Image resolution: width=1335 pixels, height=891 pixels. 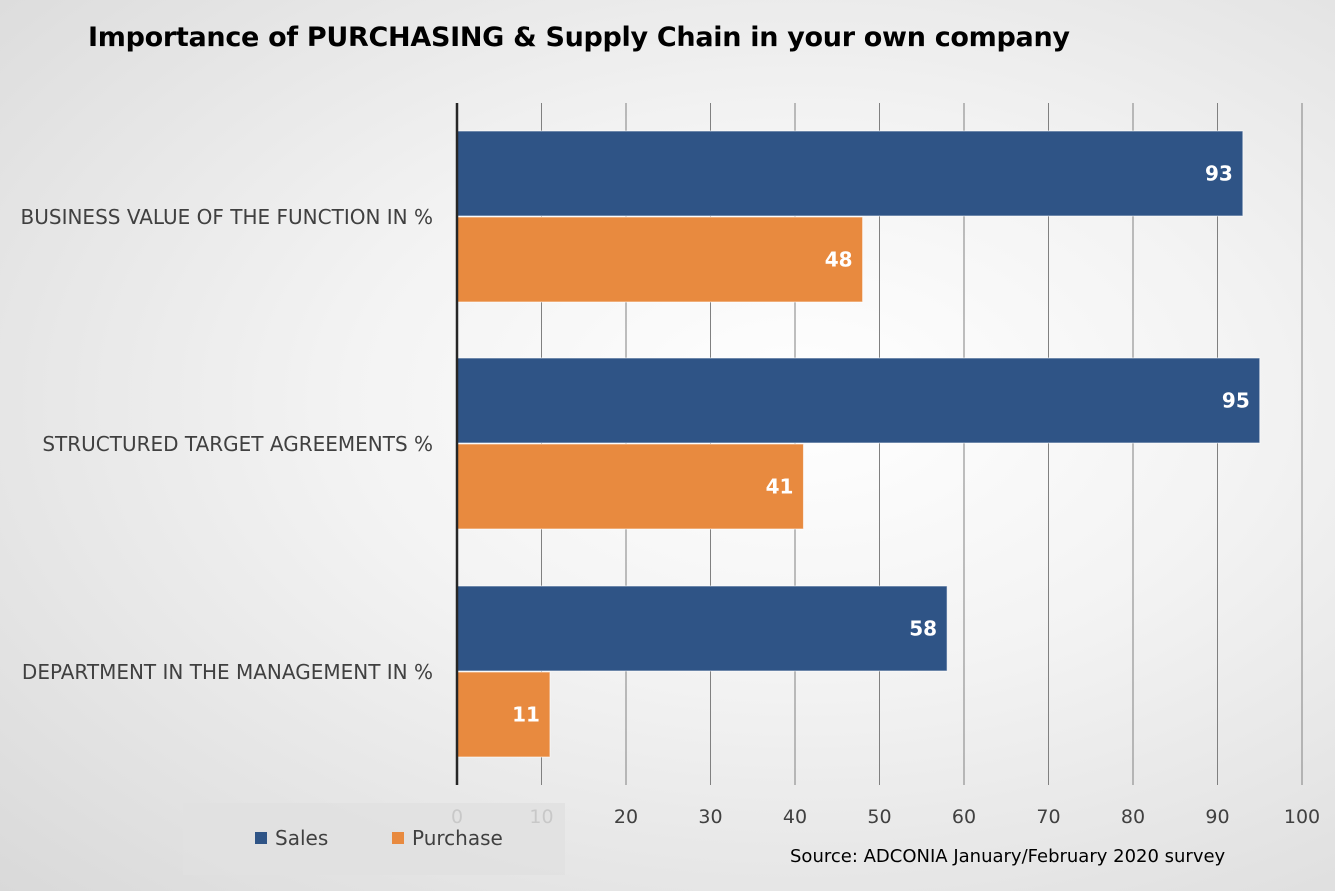 I want to click on x-tick-label-100: 100, so click(x=1302, y=817).